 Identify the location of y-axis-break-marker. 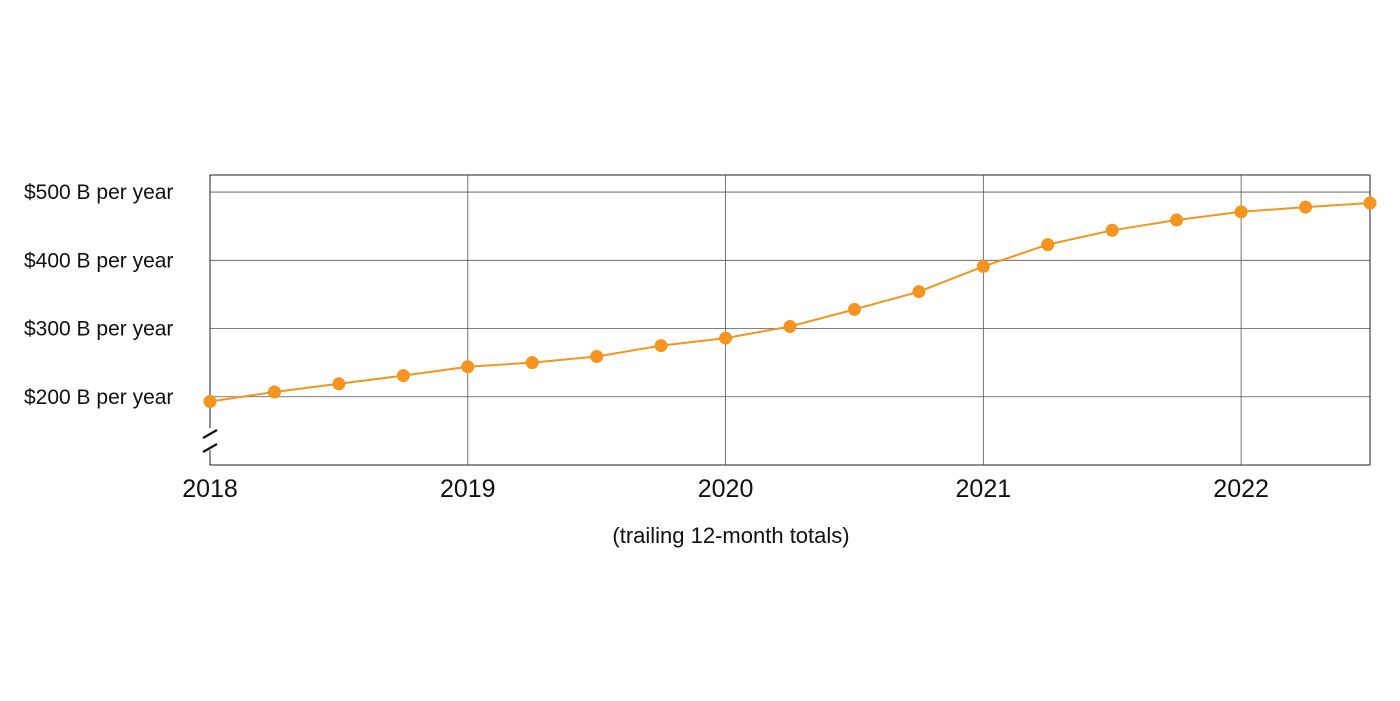
(210, 440).